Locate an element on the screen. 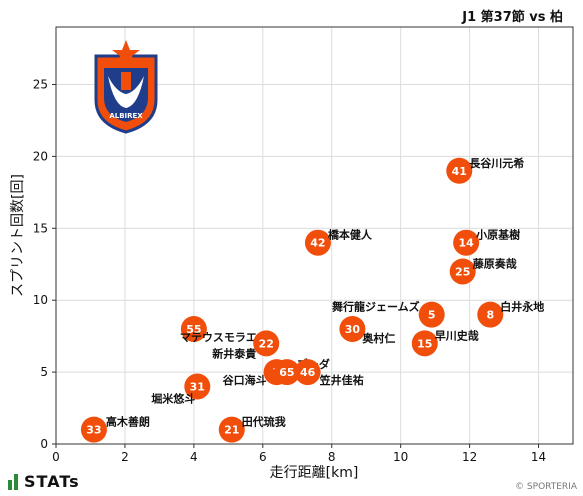 This screenshot has width=583, height=496. x-tick-label: 12 is located at coordinates (469, 457).